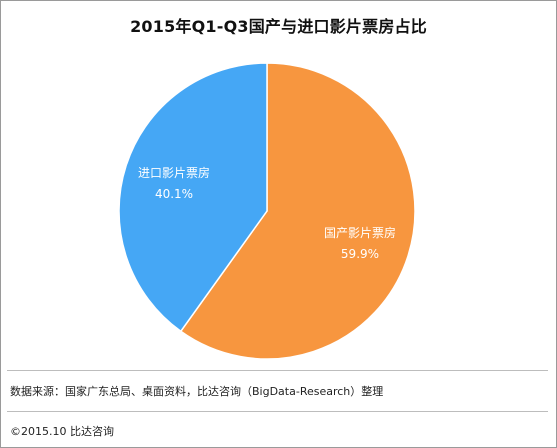  I want to click on chart-title: 2015年Q1-Q3国产与进口影片票房占比, so click(278, 26).